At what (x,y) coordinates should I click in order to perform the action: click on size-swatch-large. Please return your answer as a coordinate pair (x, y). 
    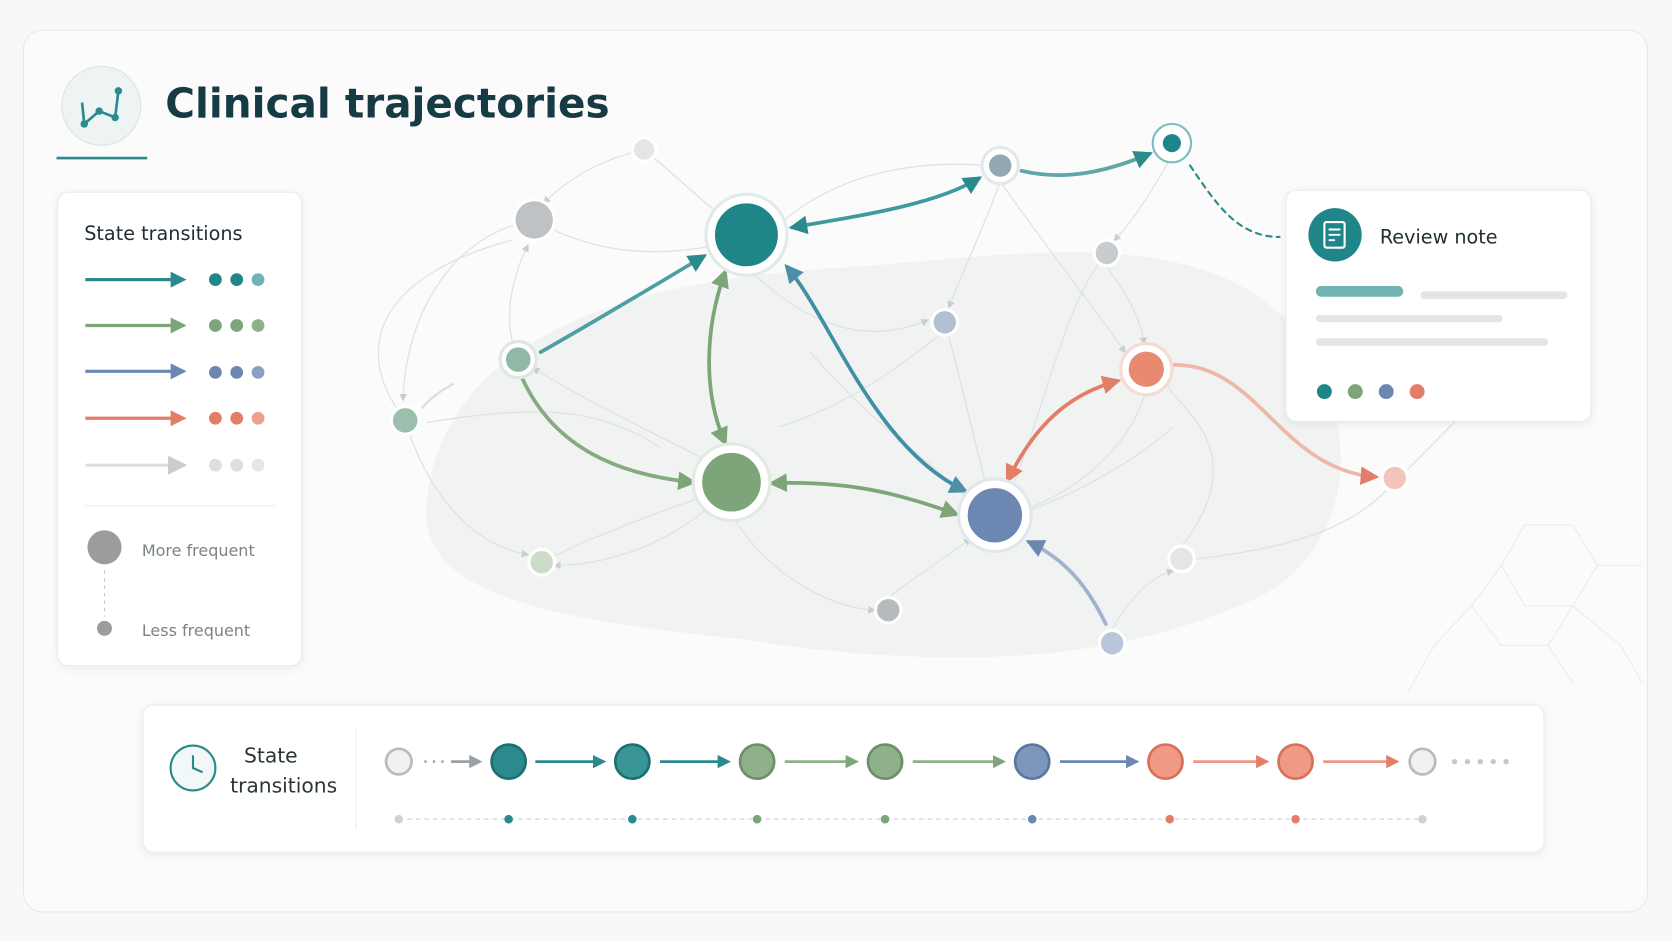
    Looking at the image, I should click on (104, 547).